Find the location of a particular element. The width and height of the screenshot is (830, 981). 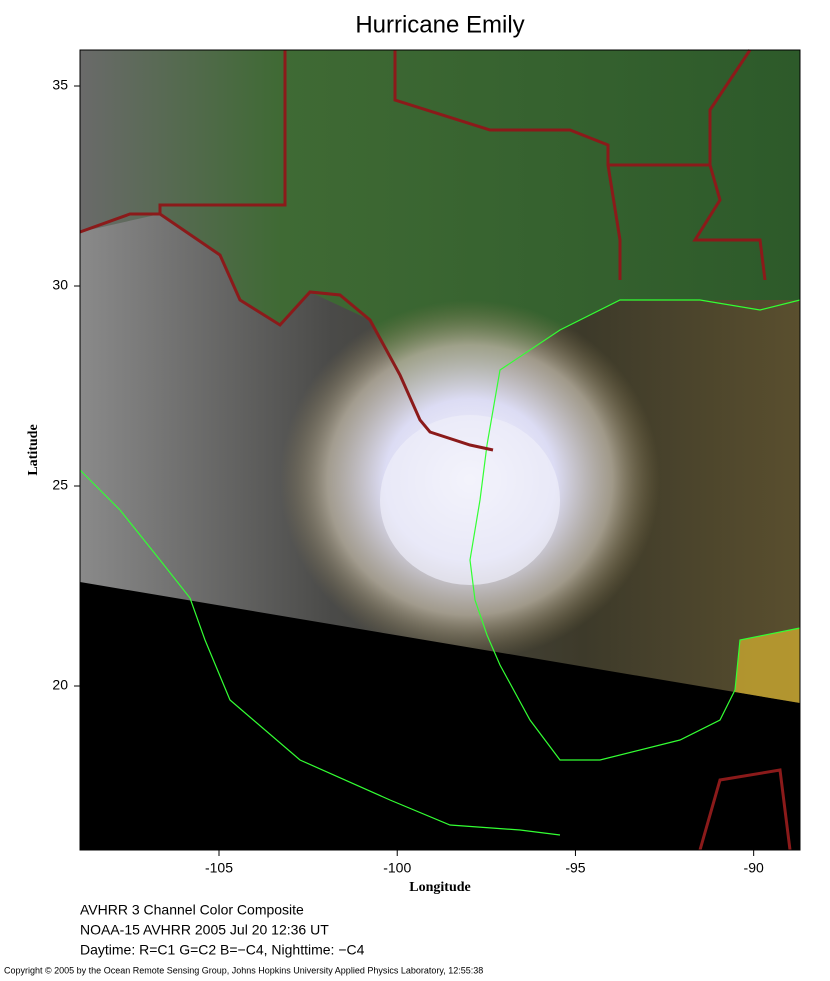

x-tick-label: -105 is located at coordinates (219, 868).